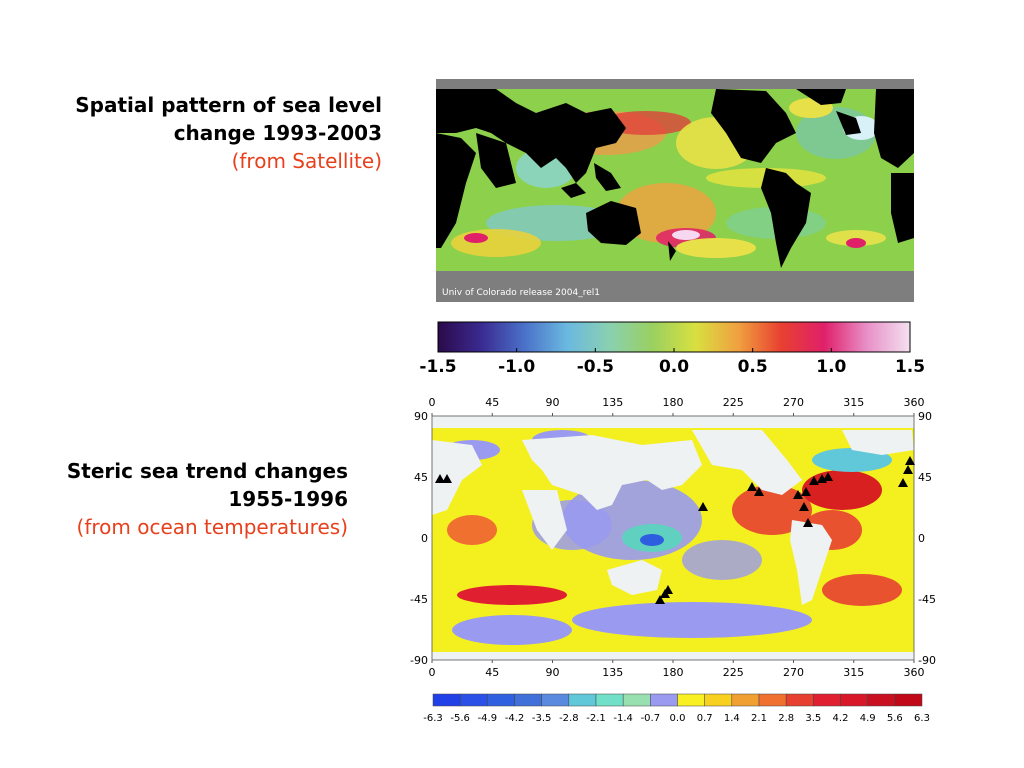  Describe the element at coordinates (553, 402) in the screenshot. I see `steric-x-tick-label-top: 90` at that location.